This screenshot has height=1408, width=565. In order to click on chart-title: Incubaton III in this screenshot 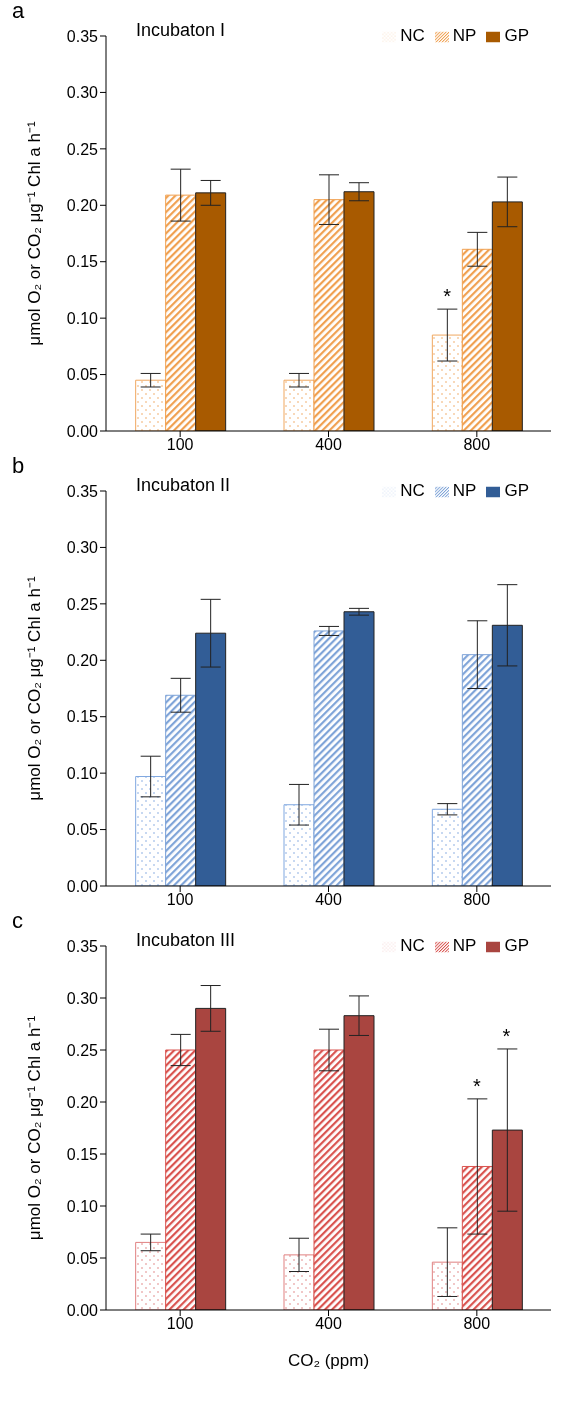, I will do `click(186, 940)`.